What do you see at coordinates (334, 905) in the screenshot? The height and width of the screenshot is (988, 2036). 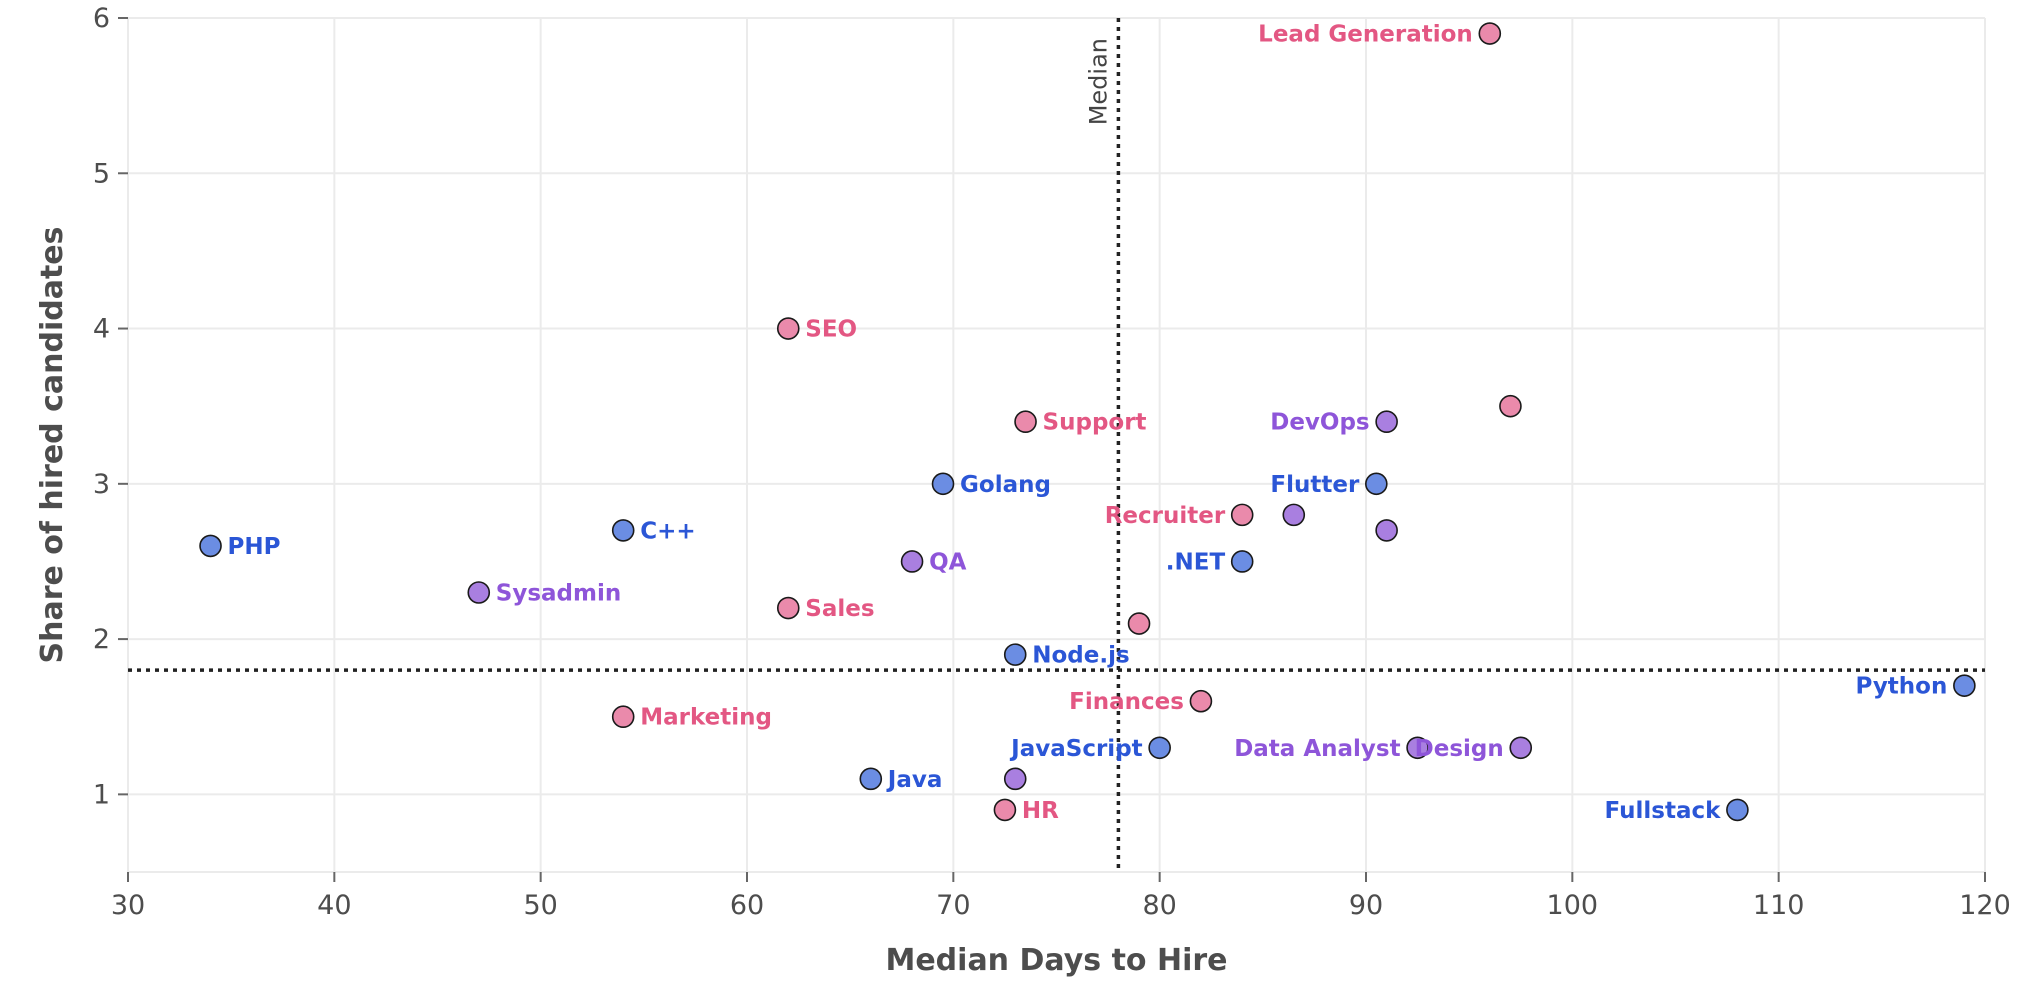 I see `x-tick-label: 40` at bounding box center [334, 905].